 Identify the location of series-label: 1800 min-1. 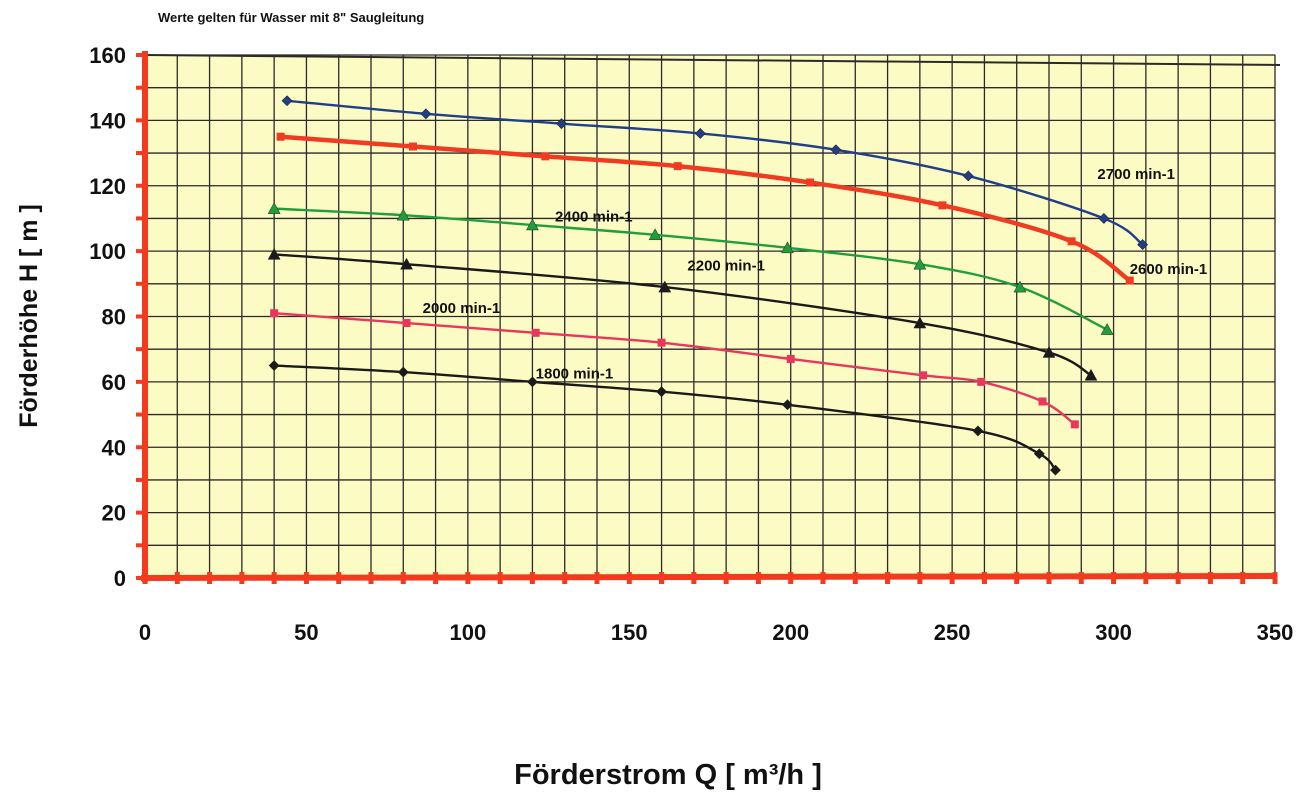
(575, 374).